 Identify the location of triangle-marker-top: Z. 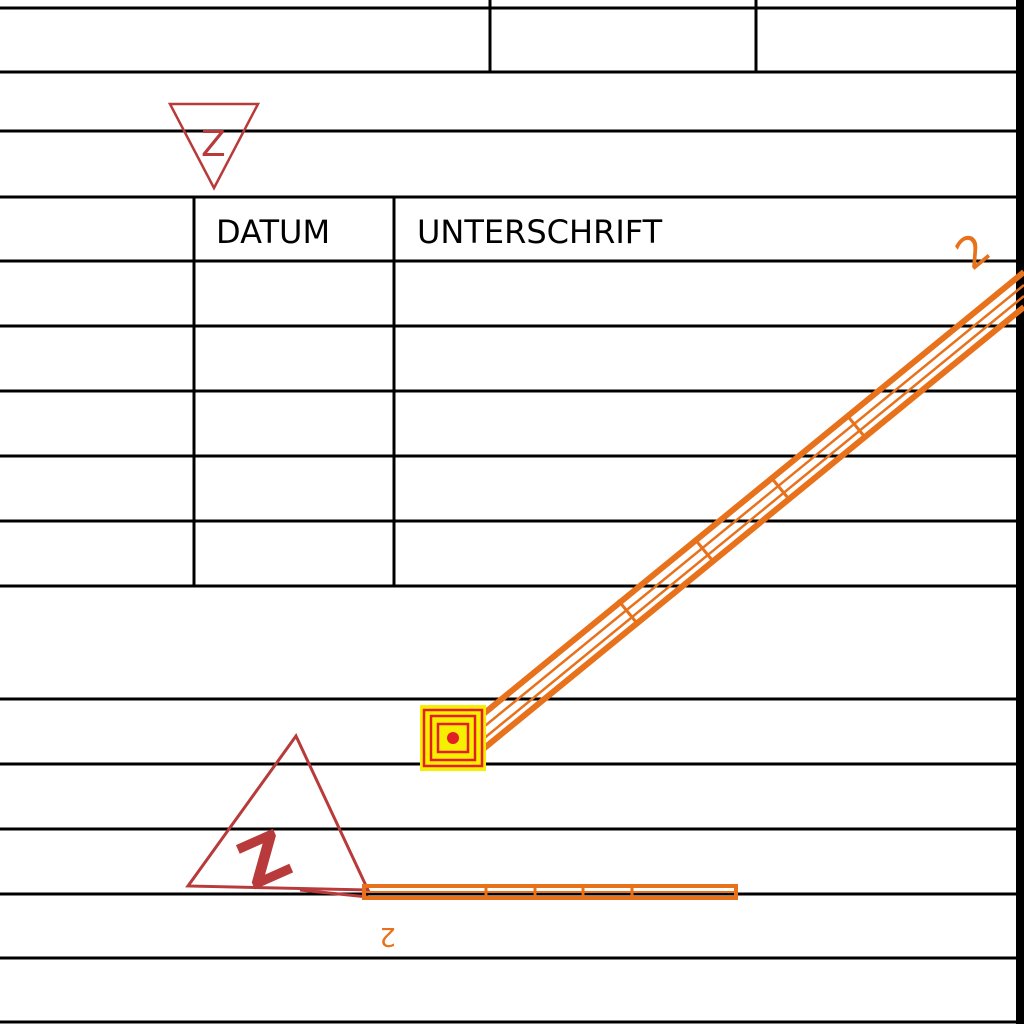
(214, 146).